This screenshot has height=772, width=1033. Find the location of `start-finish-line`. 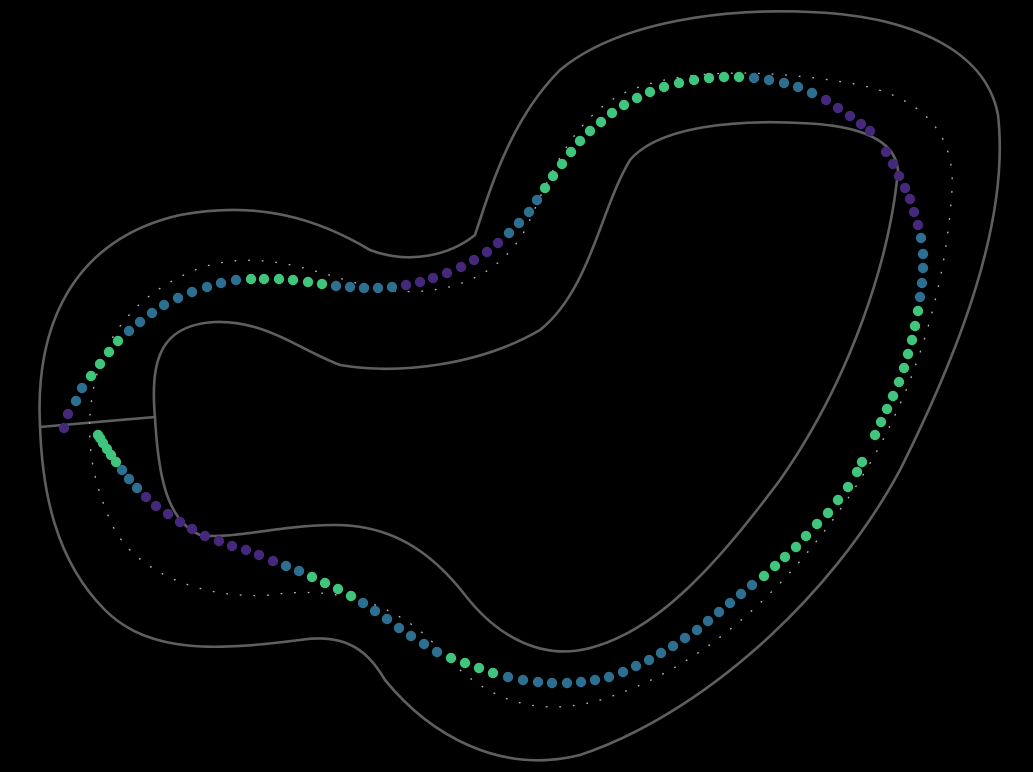

start-finish-line is located at coordinates (97, 422).